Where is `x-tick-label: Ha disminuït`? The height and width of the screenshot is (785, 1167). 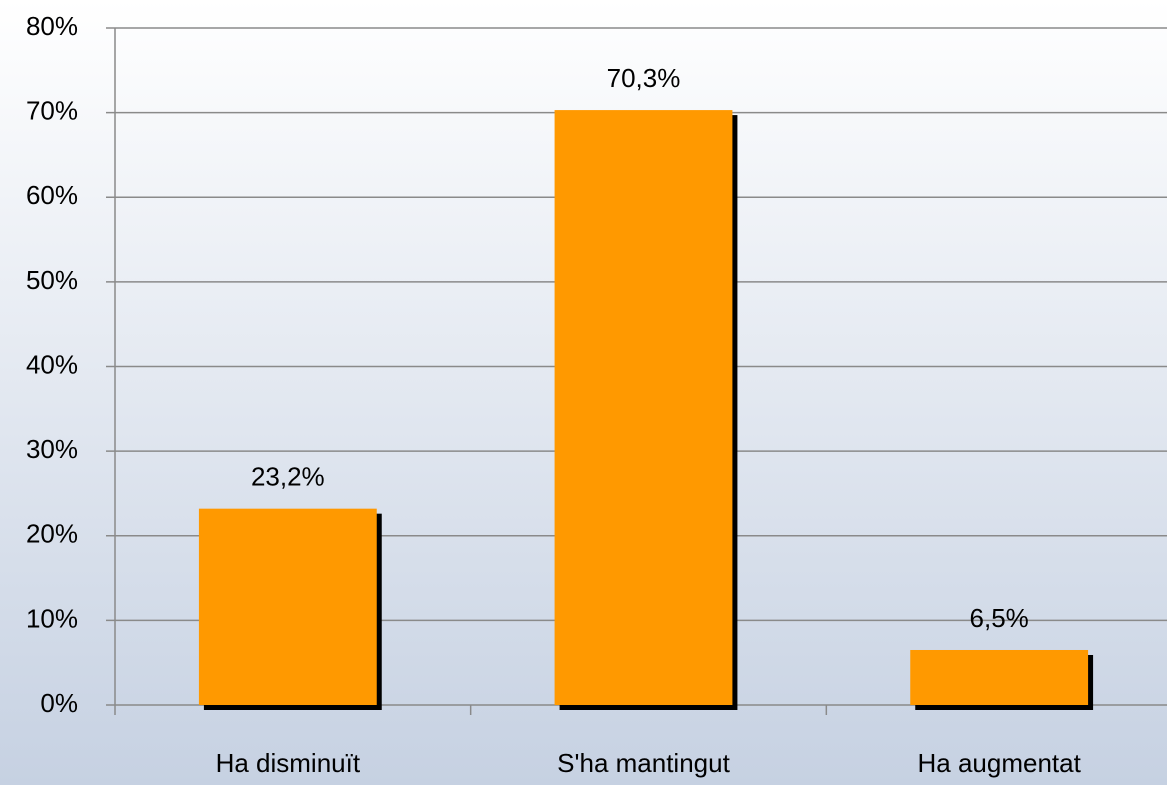
x-tick-label: Ha disminuït is located at coordinates (288, 763).